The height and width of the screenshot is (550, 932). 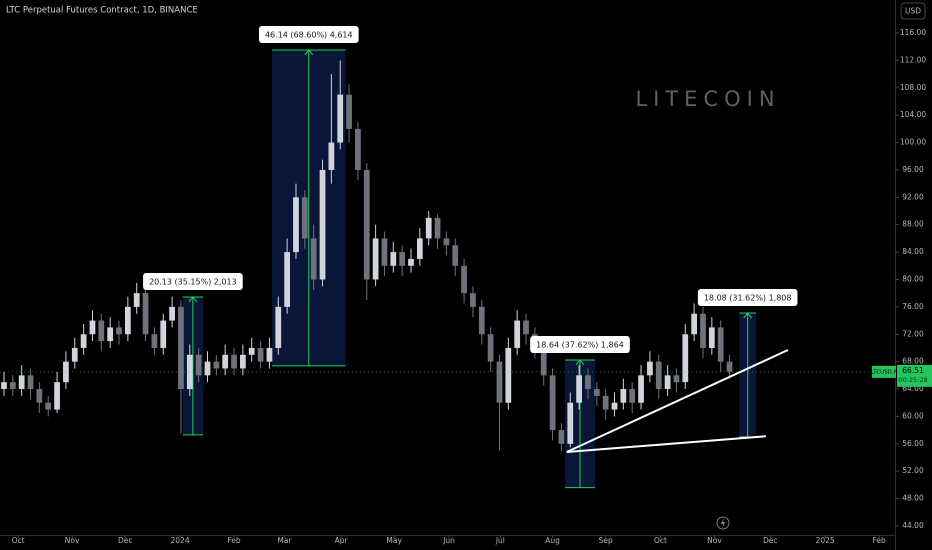 I want to click on y-tick-label: 64.00, so click(x=913, y=388).